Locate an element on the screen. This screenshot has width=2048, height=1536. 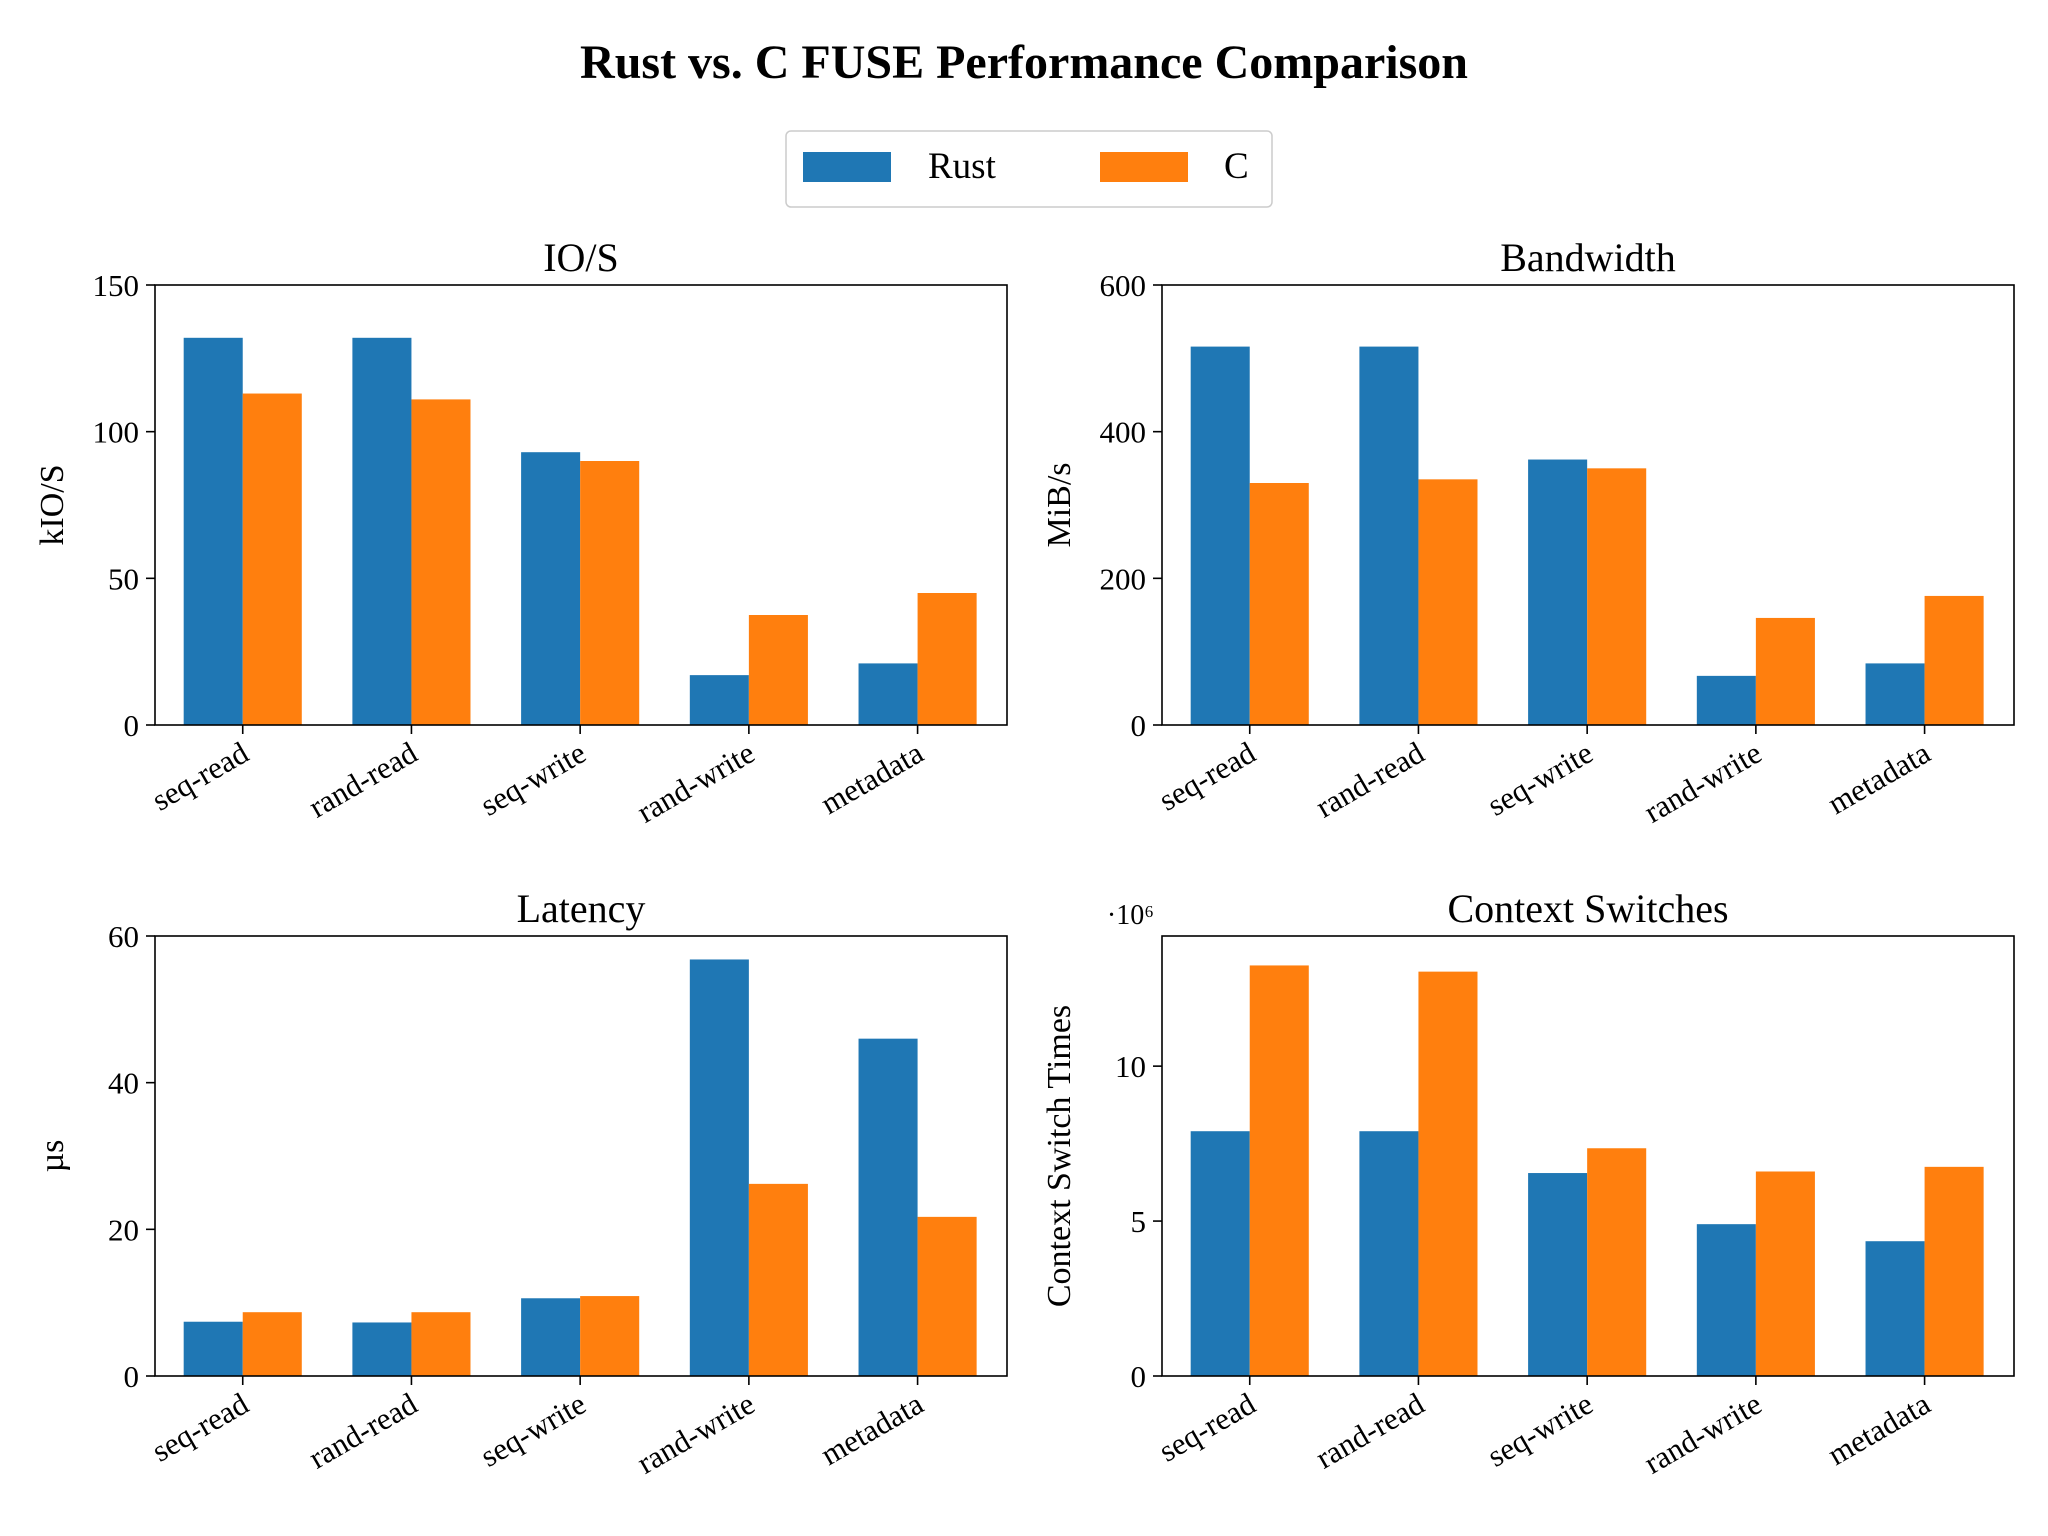
y-tick-label: 600 is located at coordinates (1123, 285).